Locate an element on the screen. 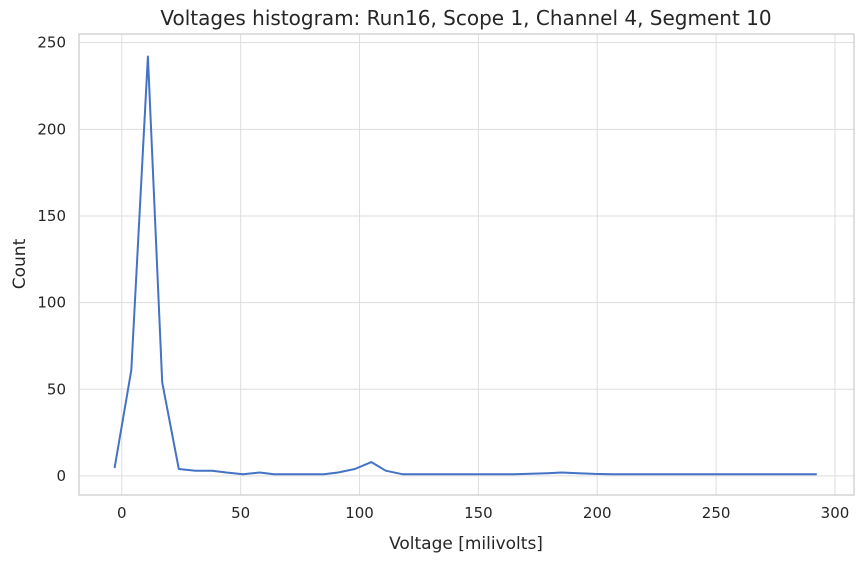  y-tick-label: 0 is located at coordinates (61, 476).